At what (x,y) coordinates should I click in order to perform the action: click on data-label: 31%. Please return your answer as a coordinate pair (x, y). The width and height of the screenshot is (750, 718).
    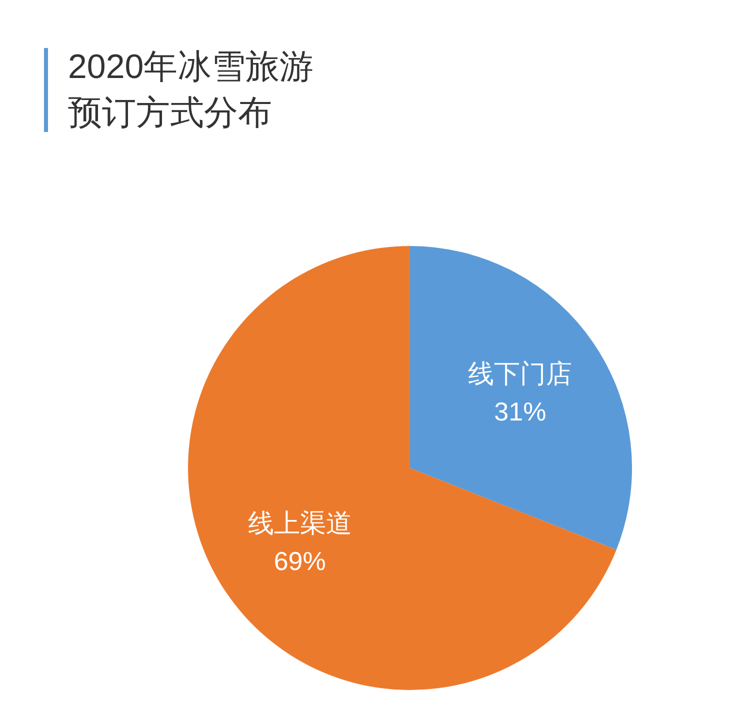
    Looking at the image, I should click on (520, 411).